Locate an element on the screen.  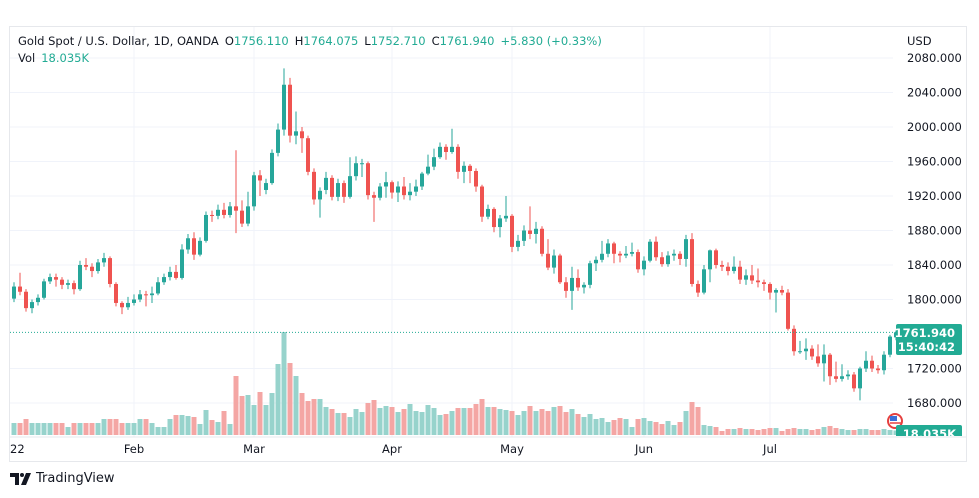
y-tick-label: 1880.000 is located at coordinates (934, 231).